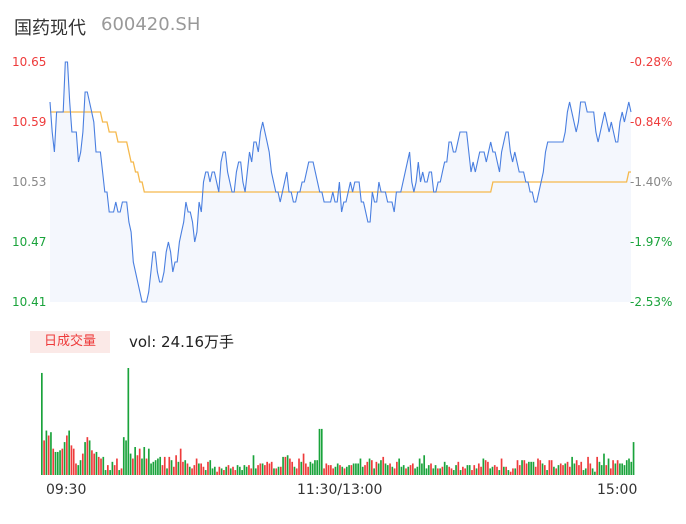  I want to click on daily-volume-badge: 日成交量, so click(70, 342).